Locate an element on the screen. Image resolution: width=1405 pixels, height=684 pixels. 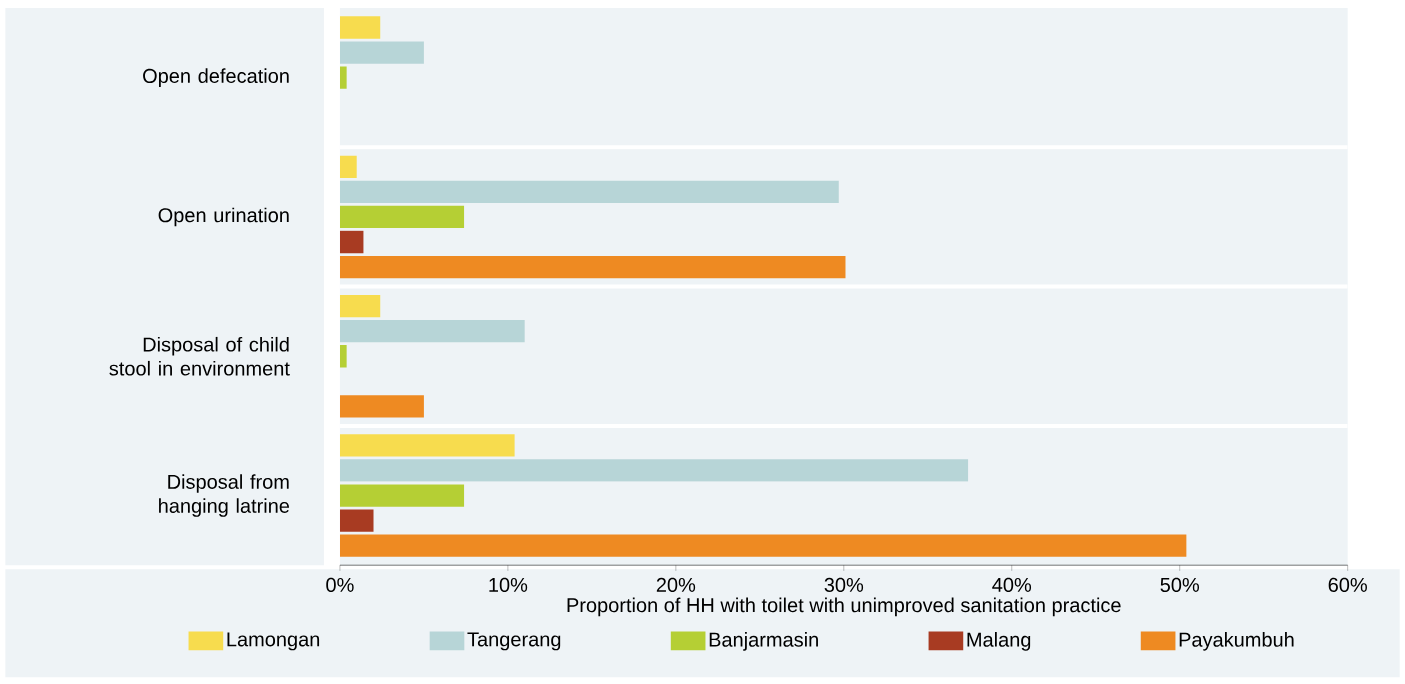
x-tick-label: 0% is located at coordinates (340, 585).